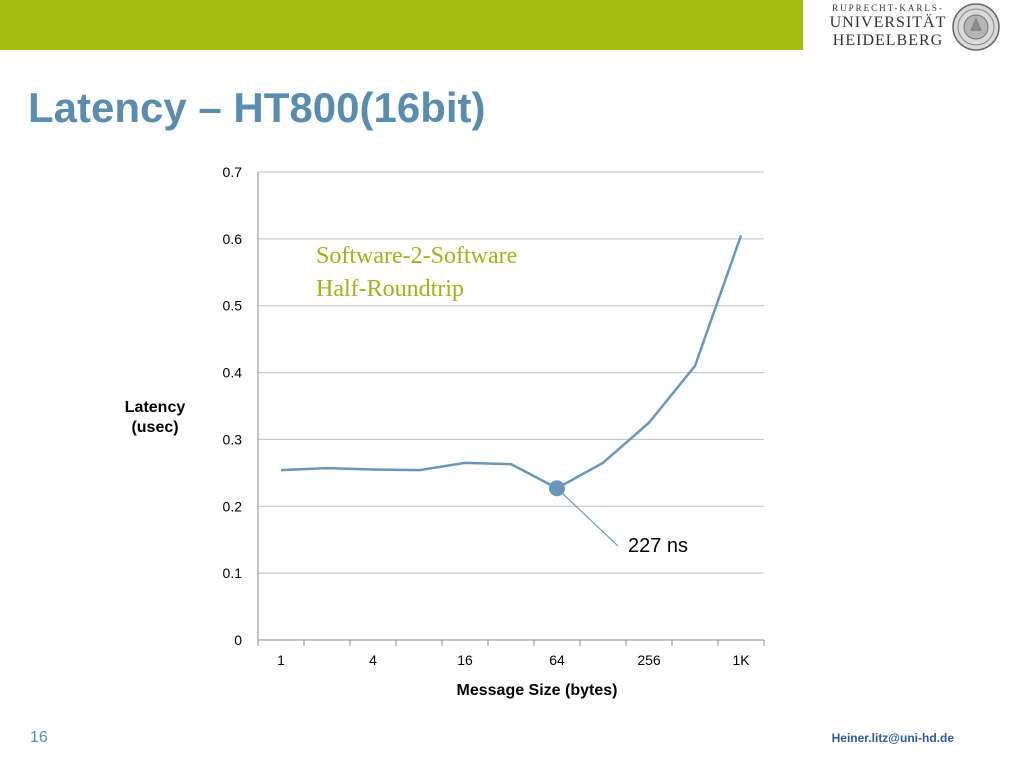 Image resolution: width=1024 pixels, height=768 pixels. I want to click on university-seal-icon, so click(976, 27).